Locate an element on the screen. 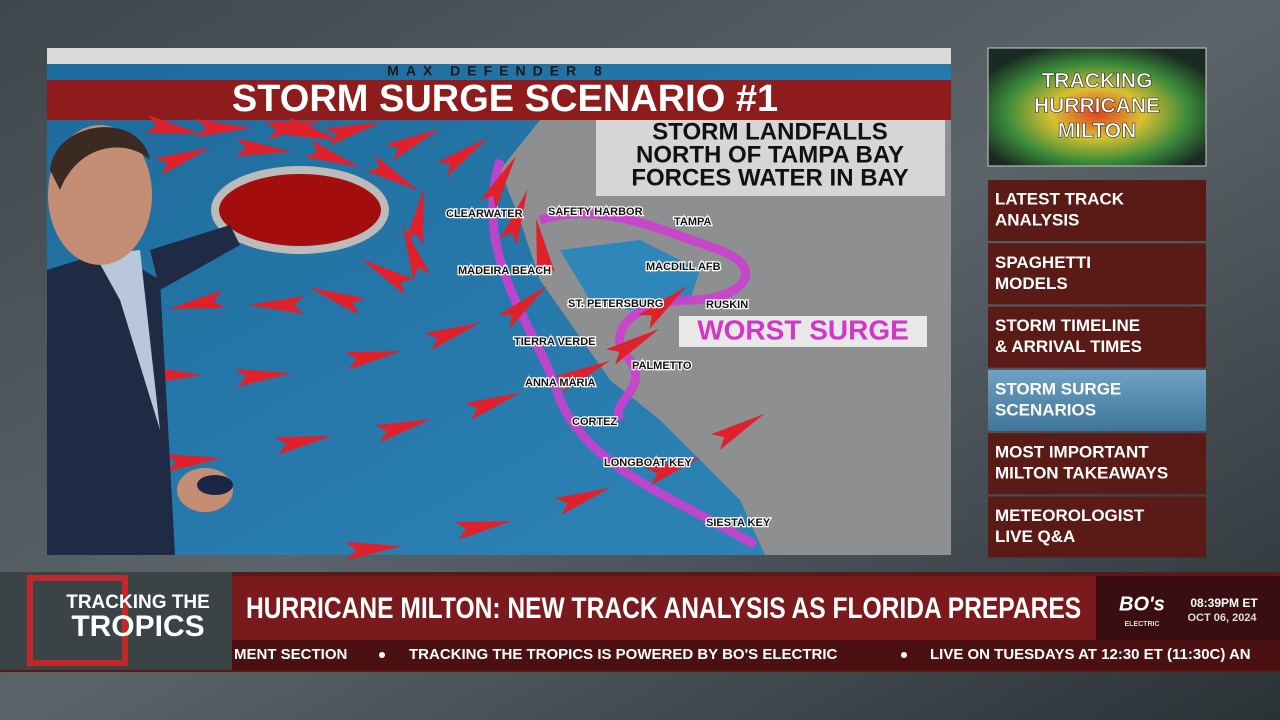 This screenshot has width=1280, height=720. place-label: CLEARWATER is located at coordinates (484, 214).